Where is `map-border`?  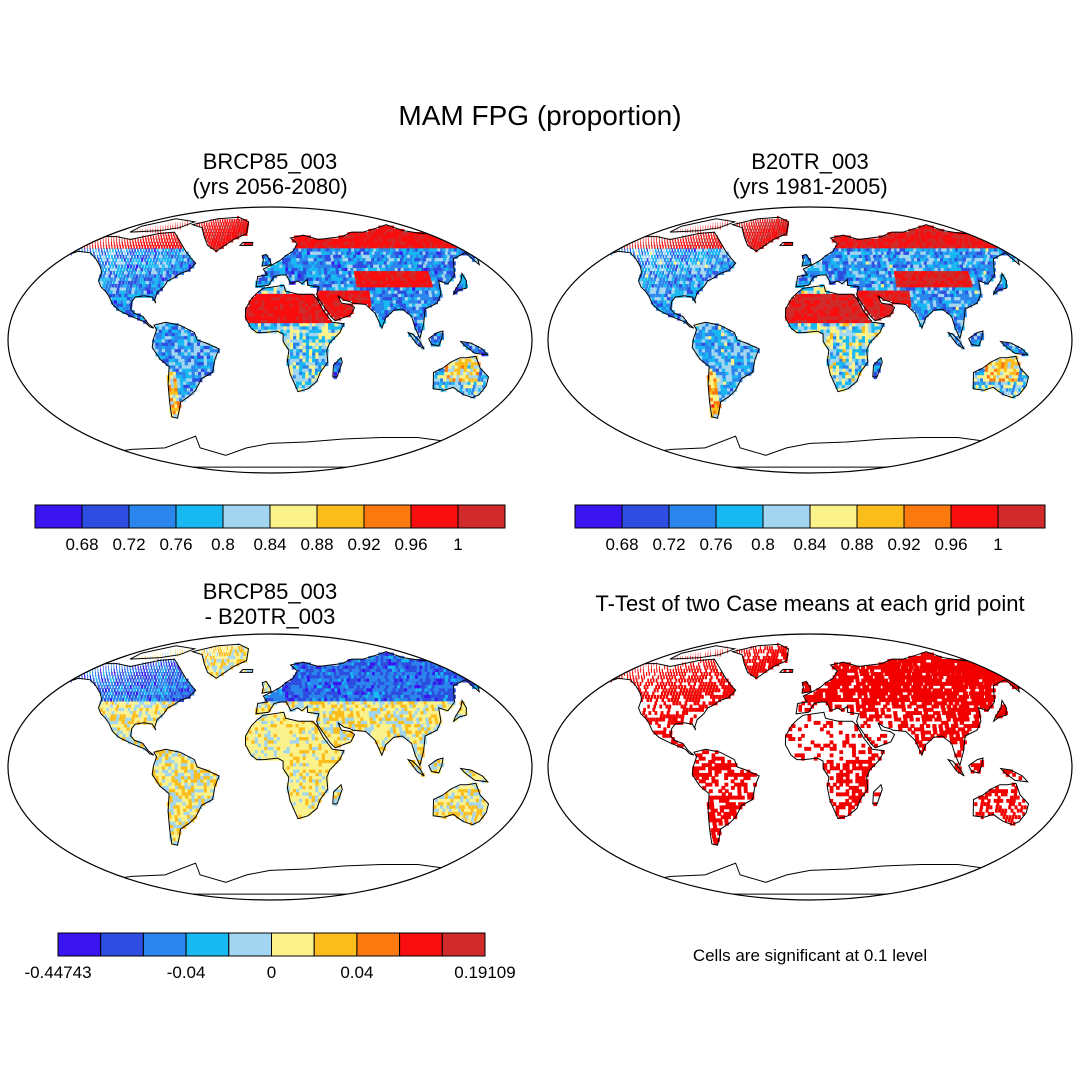
map-border is located at coordinates (810, 767).